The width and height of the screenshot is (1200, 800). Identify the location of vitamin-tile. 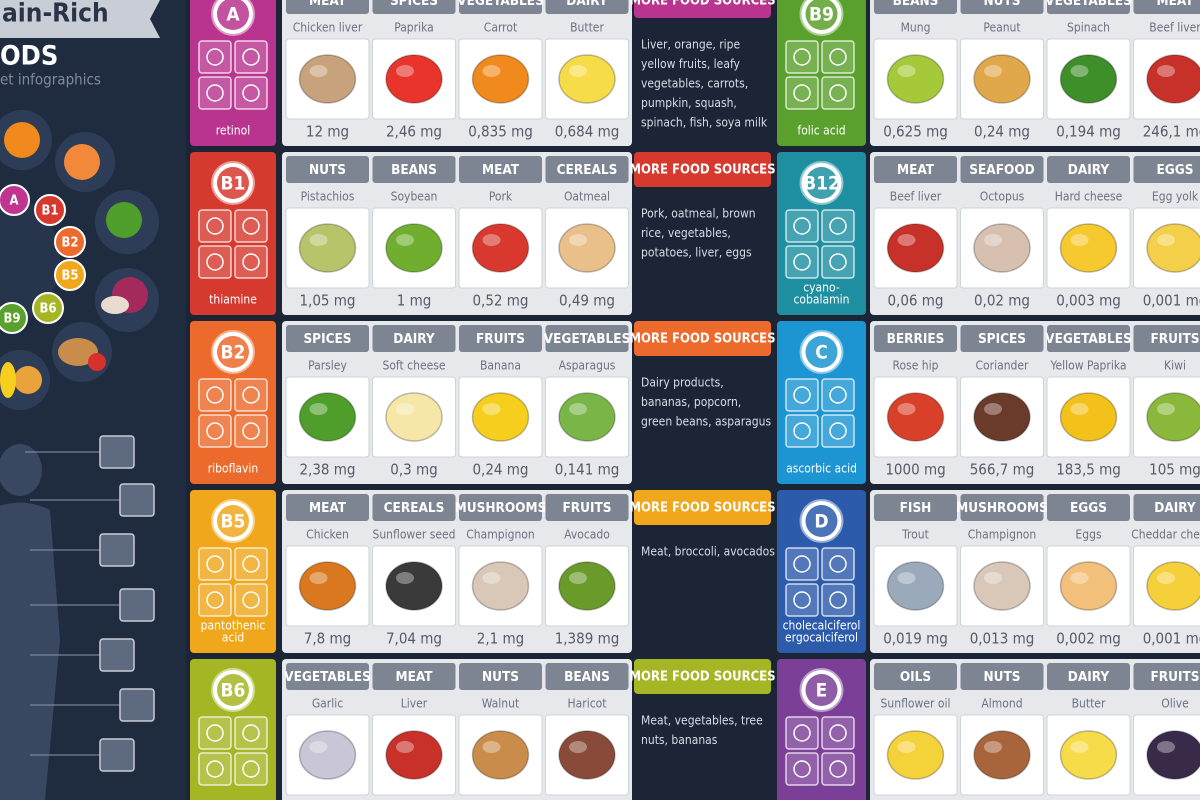
(233, 402).